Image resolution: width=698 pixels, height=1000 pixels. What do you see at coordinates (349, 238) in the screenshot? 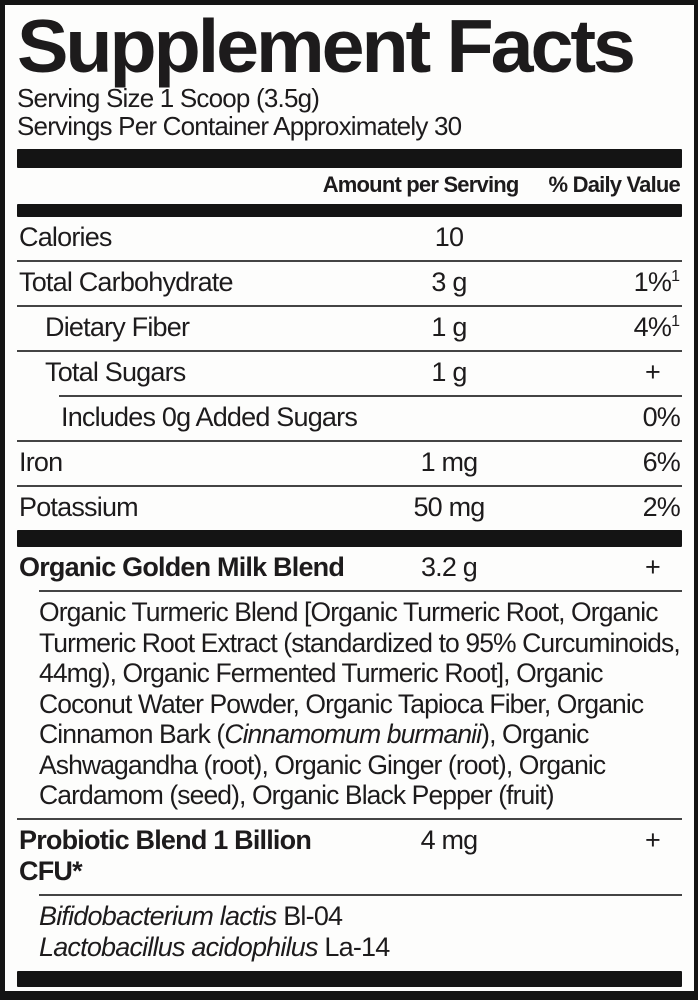
I see `nutrient-row-calories: Calories 10` at bounding box center [349, 238].